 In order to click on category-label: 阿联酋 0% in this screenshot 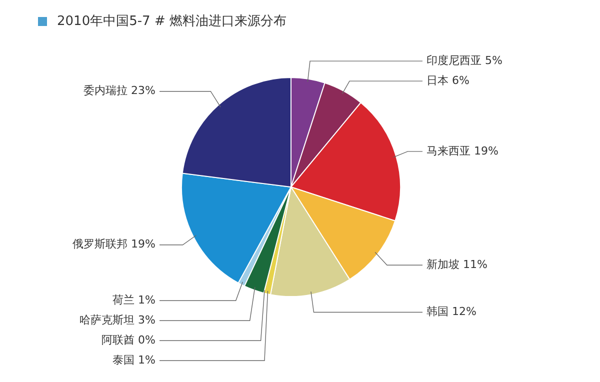, I will do `click(129, 339)`.